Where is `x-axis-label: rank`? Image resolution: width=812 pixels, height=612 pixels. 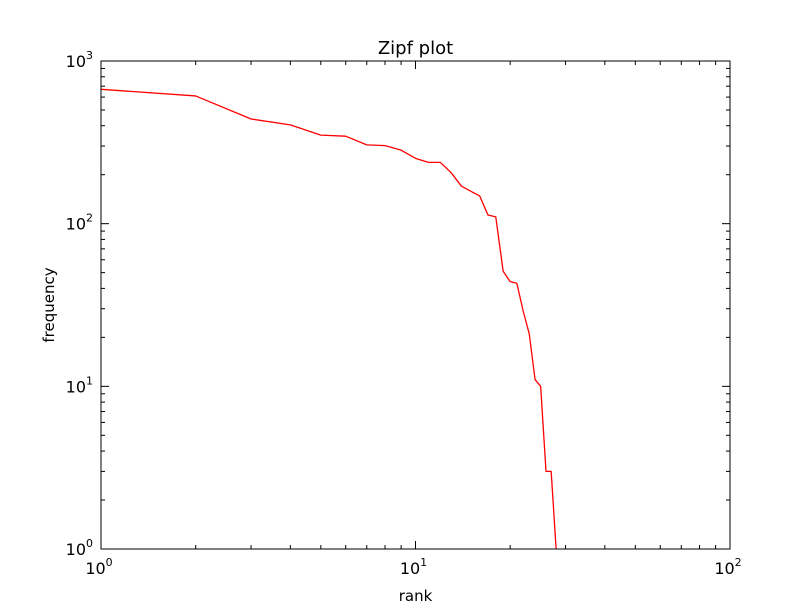 x-axis-label: rank is located at coordinates (416, 596).